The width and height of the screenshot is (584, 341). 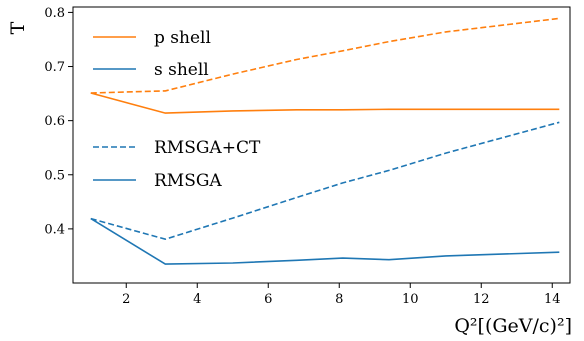 I want to click on y-tick-label: 0.7, so click(x=54, y=67).